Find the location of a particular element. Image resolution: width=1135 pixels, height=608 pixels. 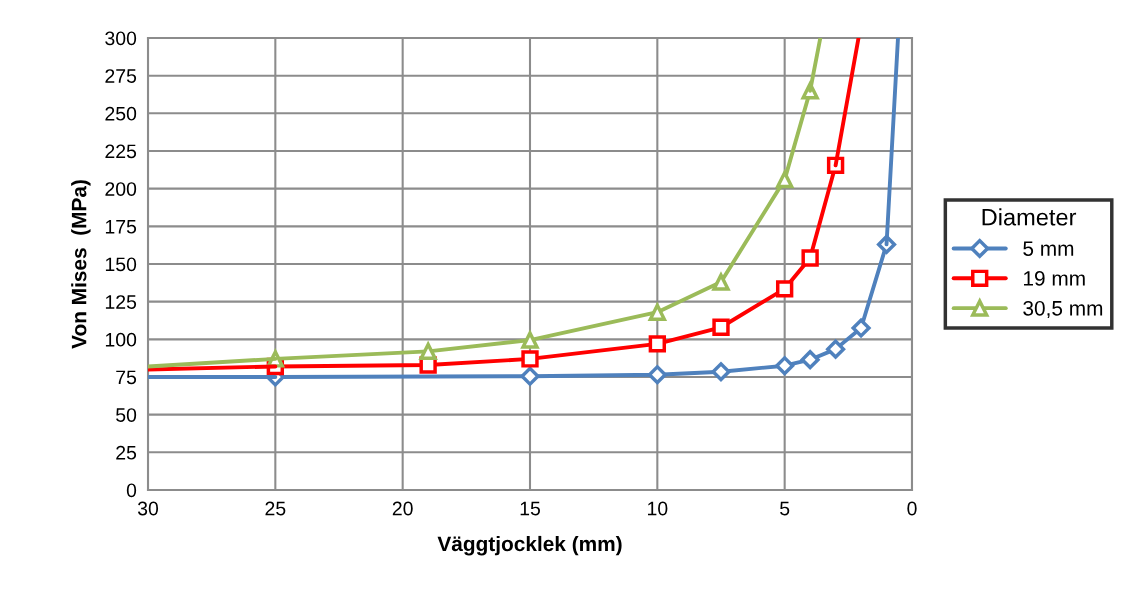

y-tick-label: 150 is located at coordinates (121, 264).